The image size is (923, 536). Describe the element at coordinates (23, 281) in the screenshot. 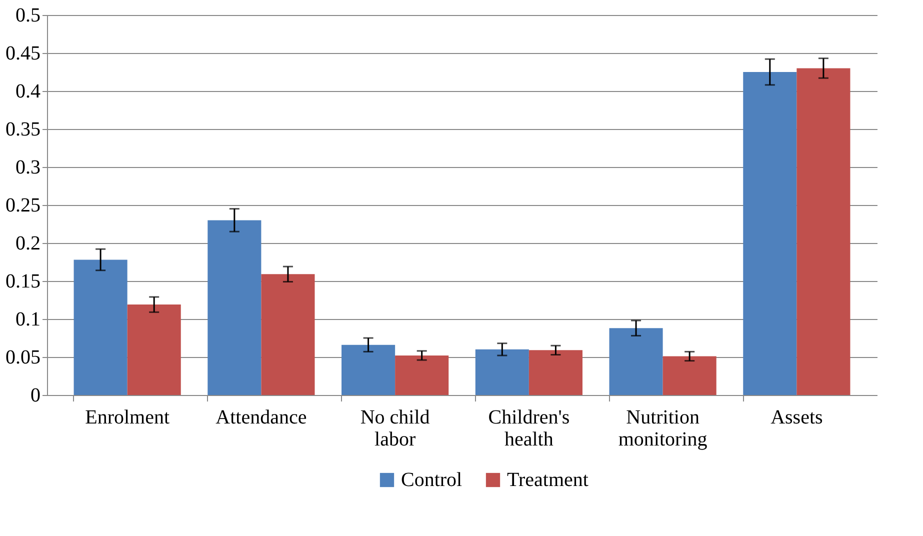

I see `y-tick-label: 0.15` at that location.